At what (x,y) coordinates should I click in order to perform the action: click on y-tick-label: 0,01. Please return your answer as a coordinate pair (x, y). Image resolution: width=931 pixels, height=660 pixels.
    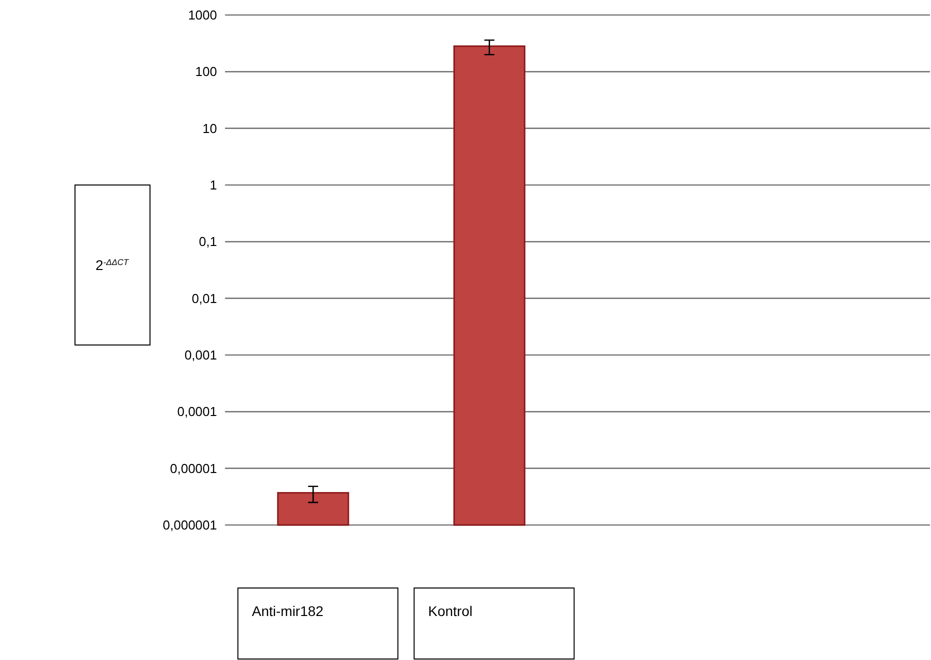
    Looking at the image, I should click on (204, 298).